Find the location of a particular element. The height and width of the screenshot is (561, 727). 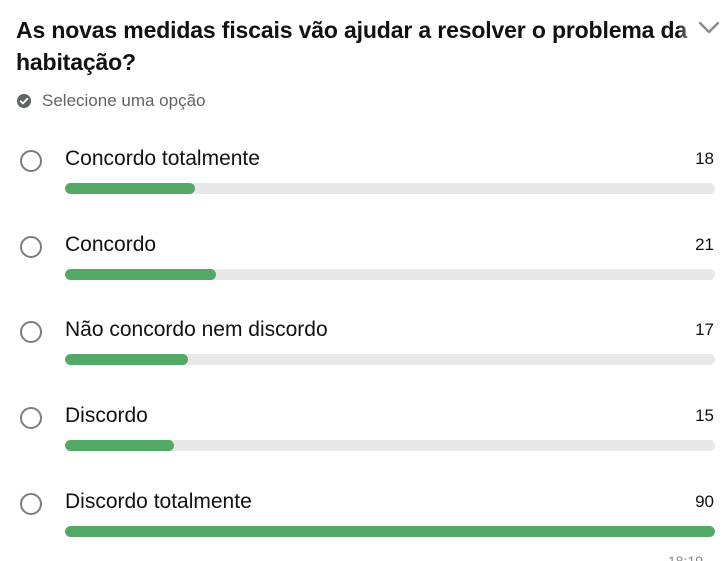

check-circle-icon is located at coordinates (24, 101).